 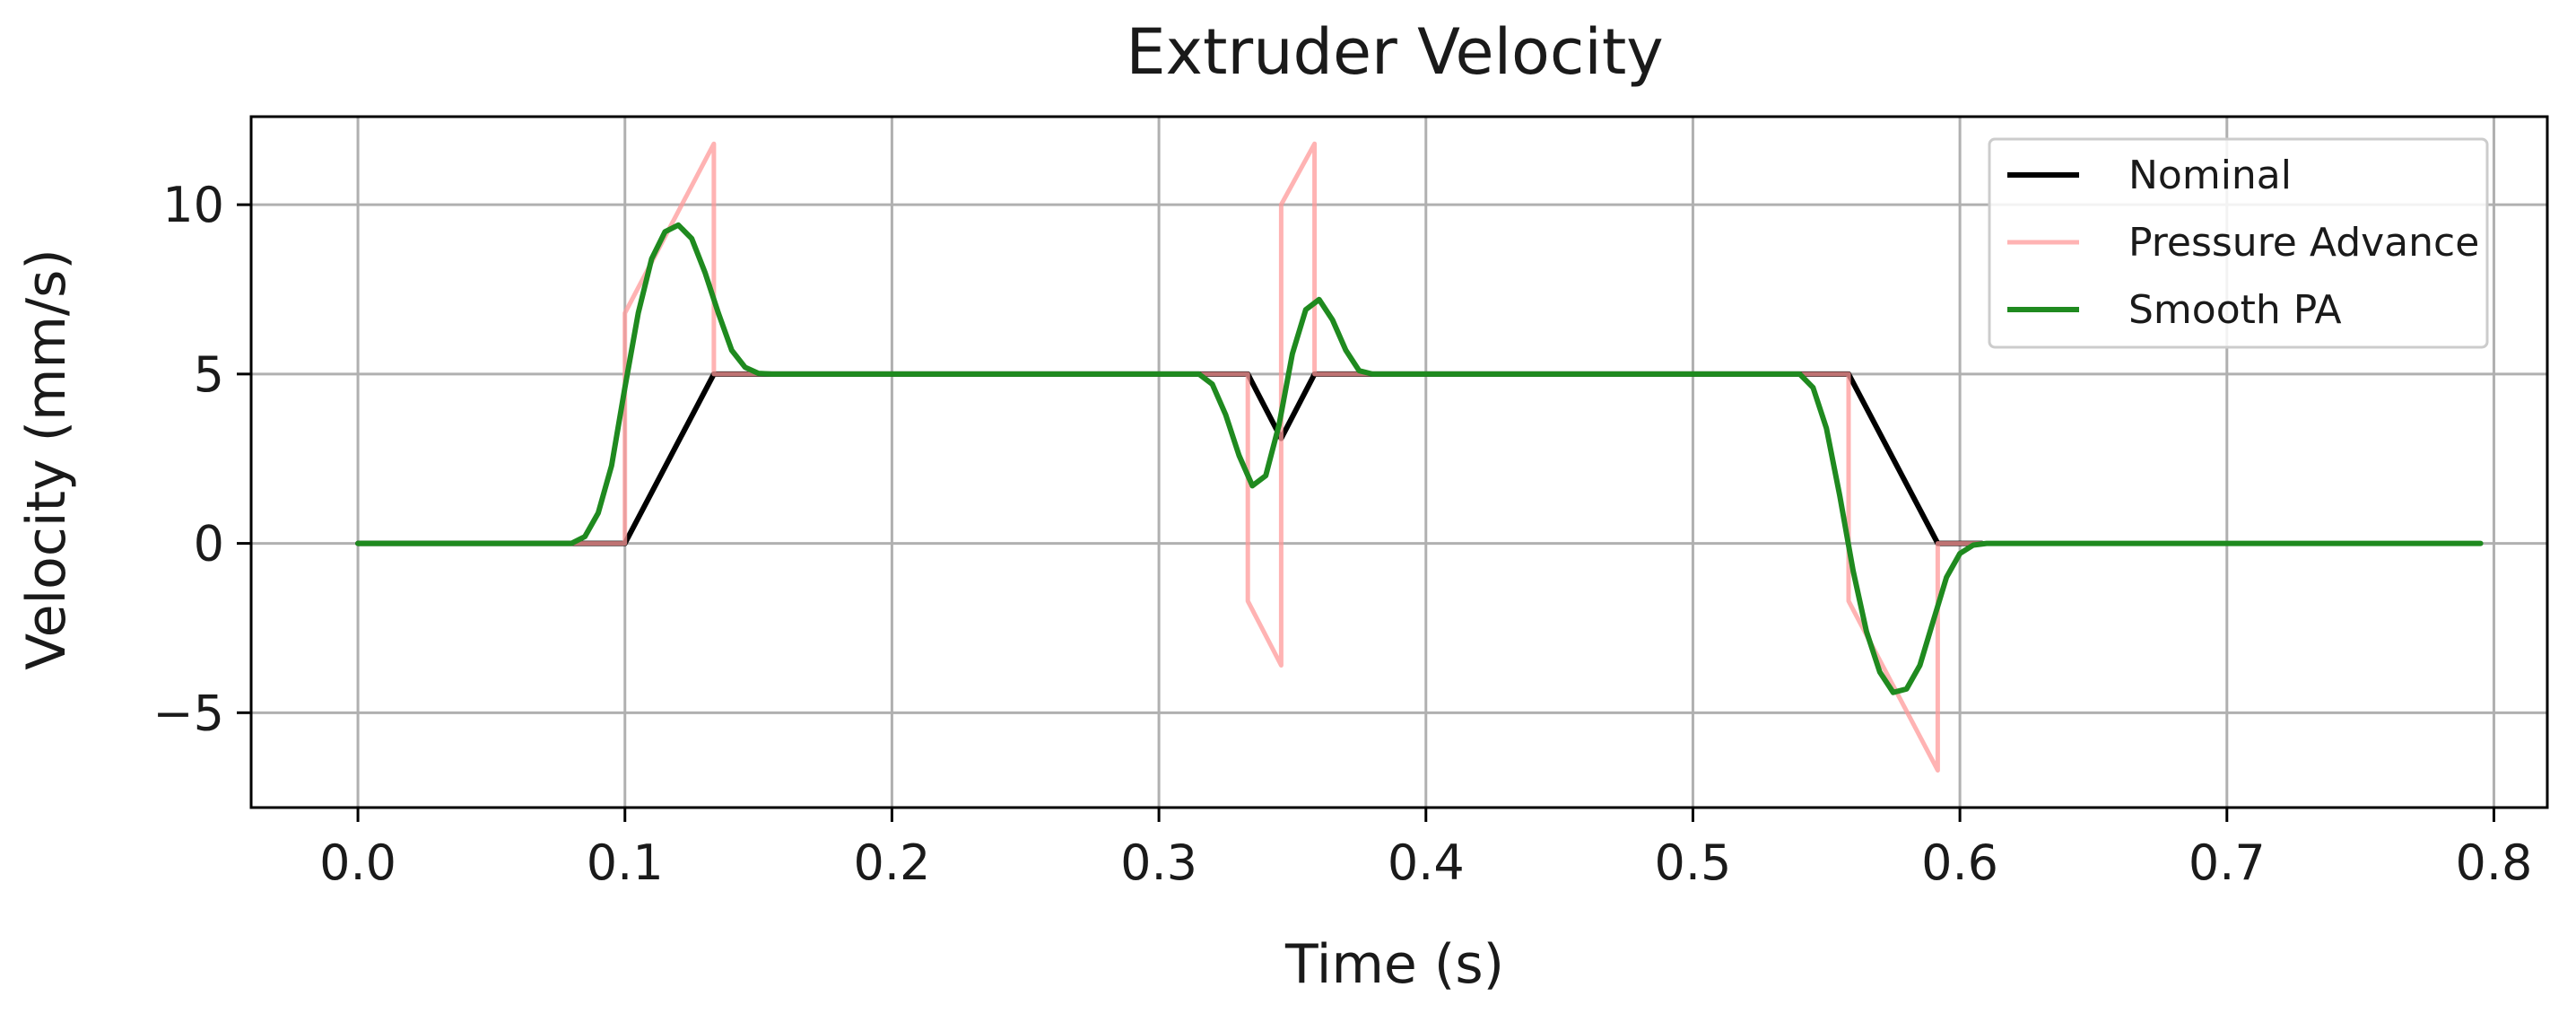 What do you see at coordinates (2210, 175) in the screenshot?
I see `legend-label: Nominal` at bounding box center [2210, 175].